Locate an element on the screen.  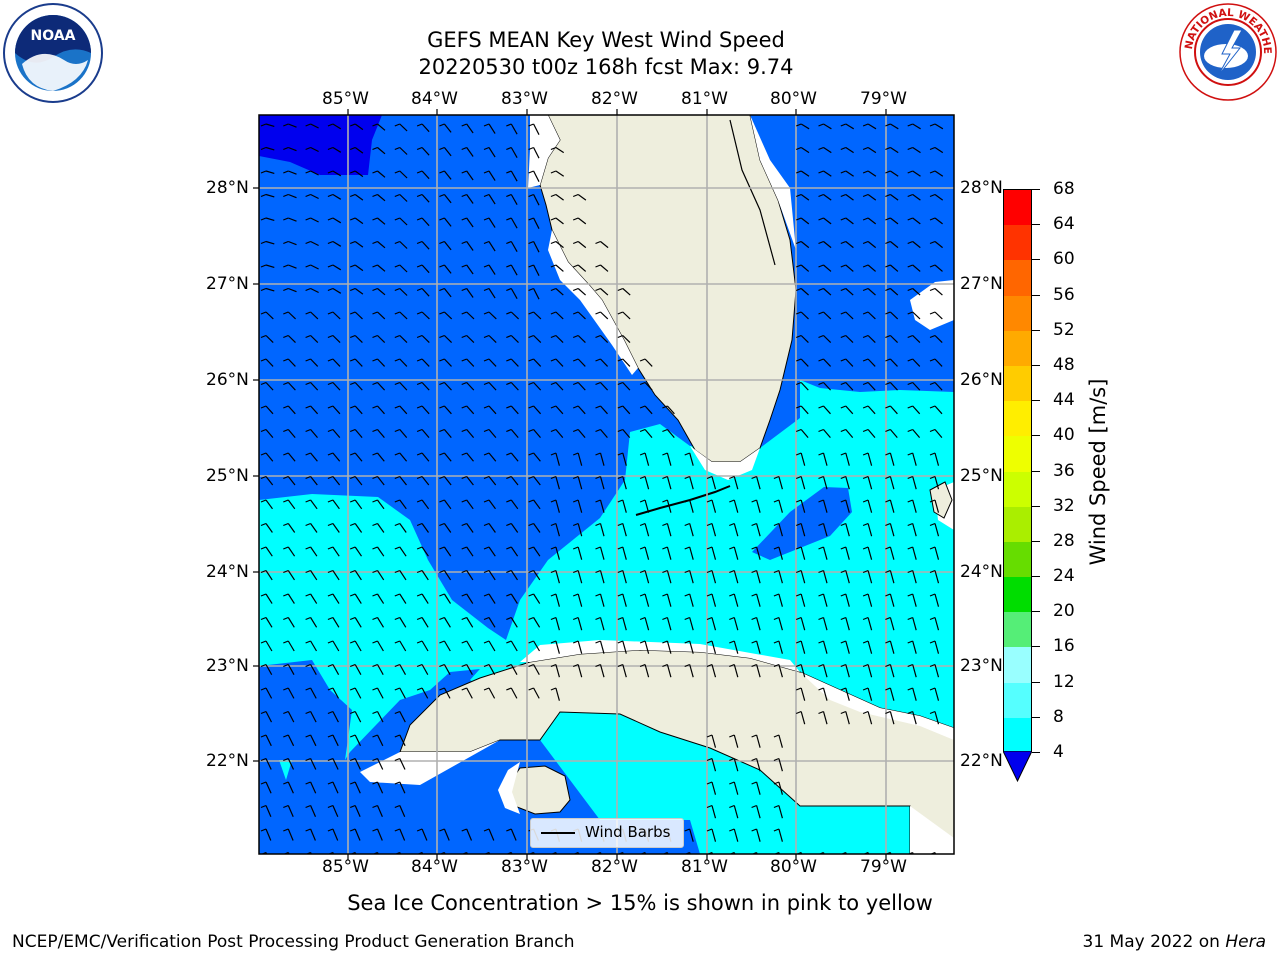
lon-label-bottom: 80°W is located at coordinates (793, 867).